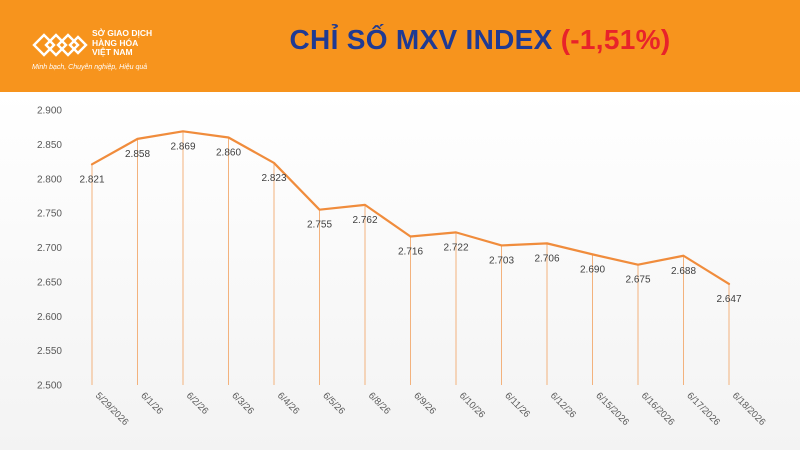  What do you see at coordinates (49, 179) in the screenshot?
I see `y-tick-label: 2.800` at bounding box center [49, 179].